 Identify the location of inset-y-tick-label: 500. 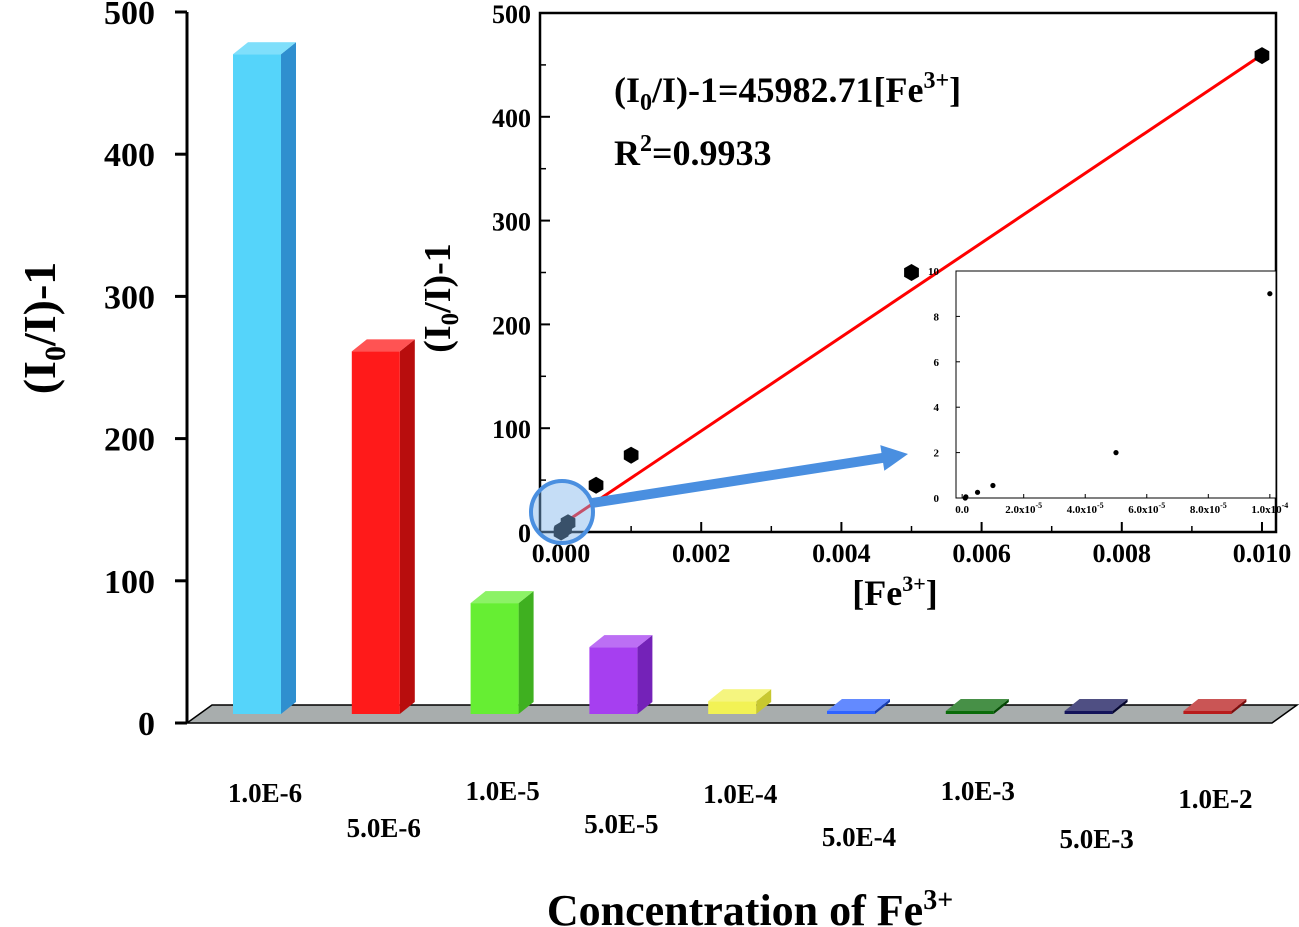
(511, 14).